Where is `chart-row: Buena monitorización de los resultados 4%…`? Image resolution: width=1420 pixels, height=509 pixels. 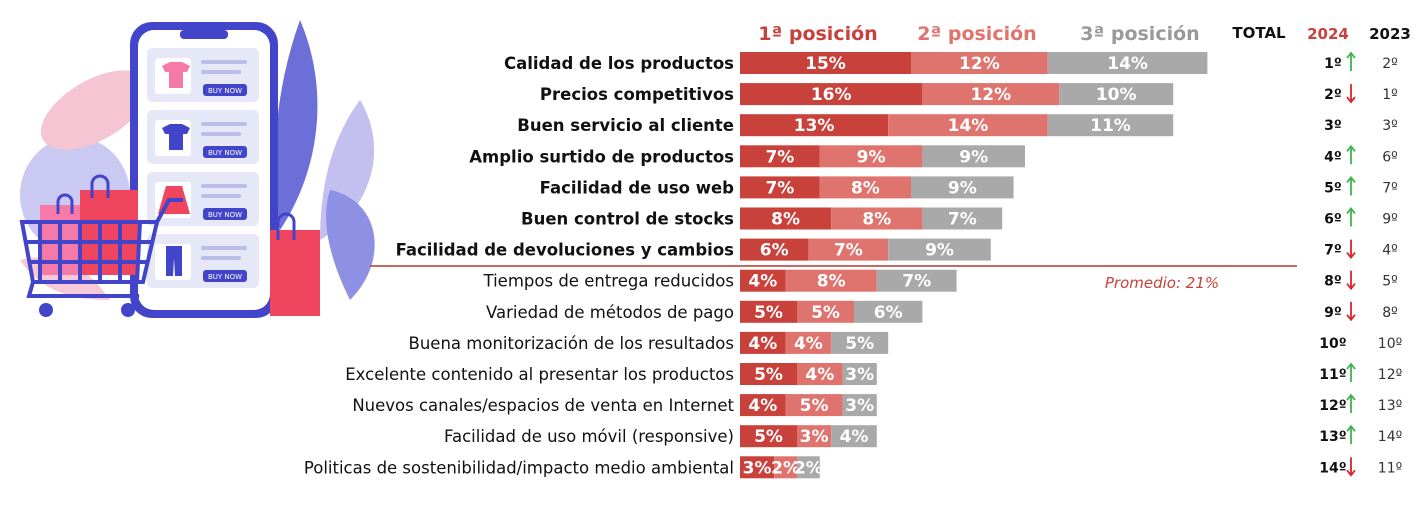
chart-row: Buena monitorización de los resultados 4%… is located at coordinates (905, 342).